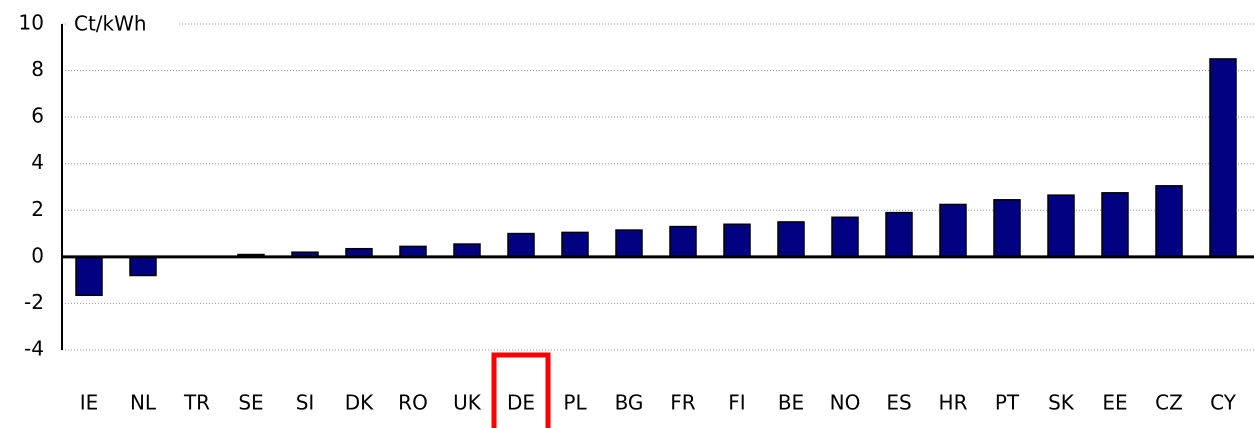 The image size is (1254, 428). What do you see at coordinates (683, 403) in the screenshot?
I see `x-tick-label: FR` at bounding box center [683, 403].